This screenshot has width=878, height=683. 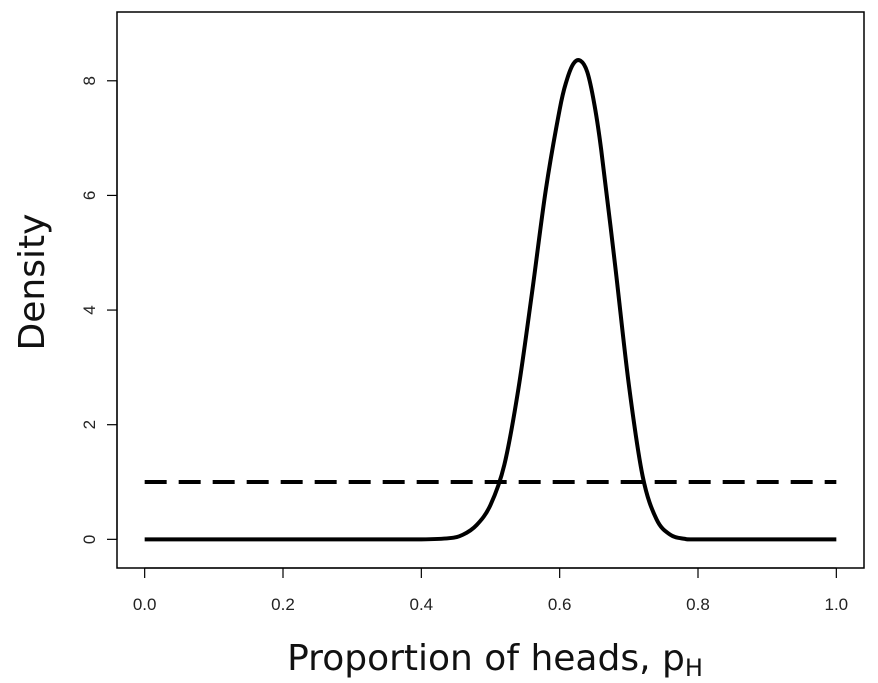 I want to click on x-tick-label: 0.6, so click(x=560, y=604).